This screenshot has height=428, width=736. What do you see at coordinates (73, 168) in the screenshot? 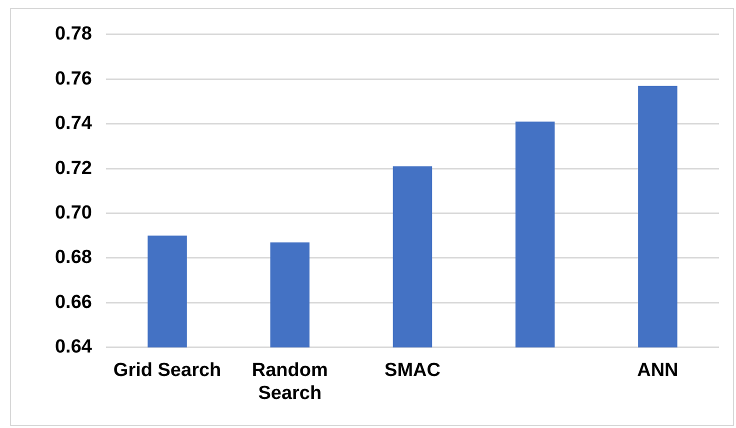
I see `y-tick-label: 0.72` at bounding box center [73, 168].